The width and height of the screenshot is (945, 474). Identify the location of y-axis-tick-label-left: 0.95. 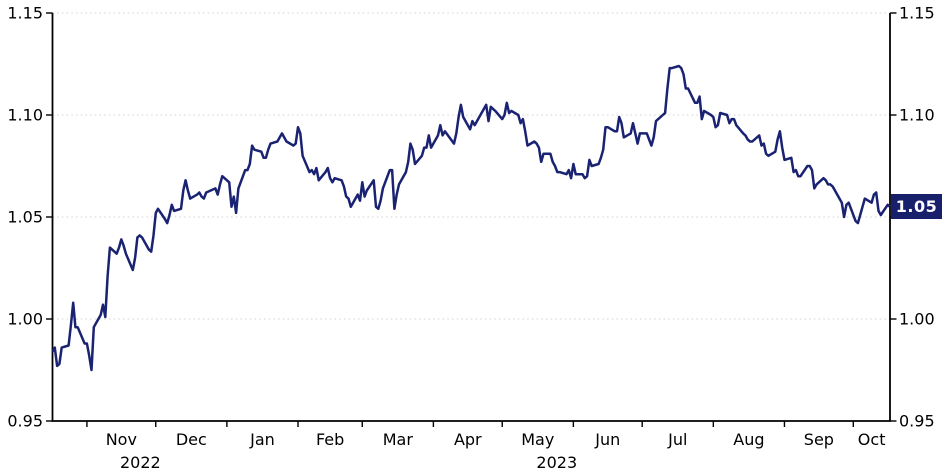
(25, 421).